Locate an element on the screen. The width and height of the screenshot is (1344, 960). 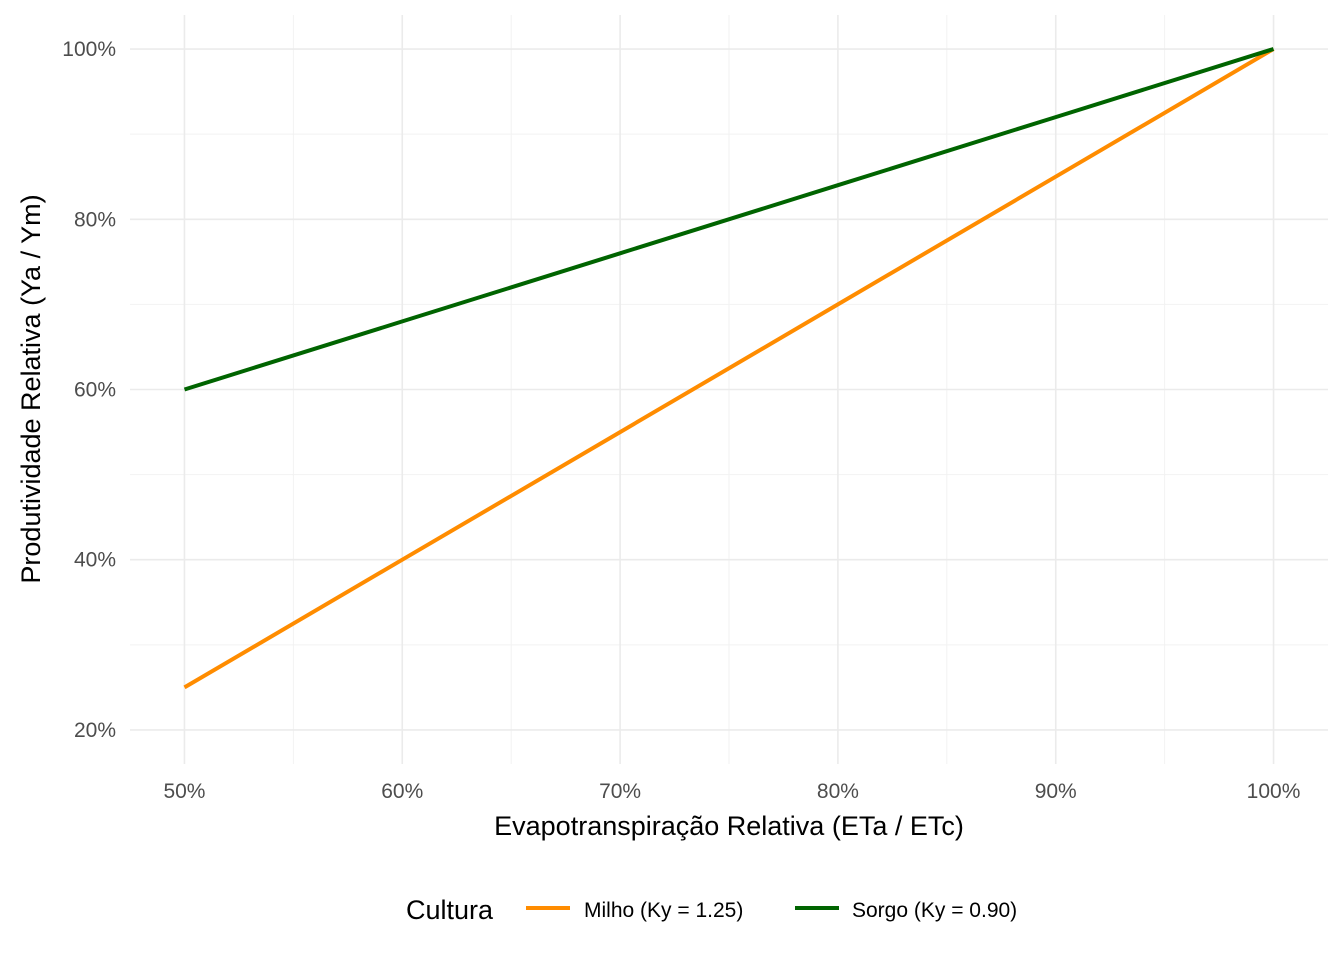
y-axis-title: Produtividade Relativa (Ya / Ym) is located at coordinates (31, 388).